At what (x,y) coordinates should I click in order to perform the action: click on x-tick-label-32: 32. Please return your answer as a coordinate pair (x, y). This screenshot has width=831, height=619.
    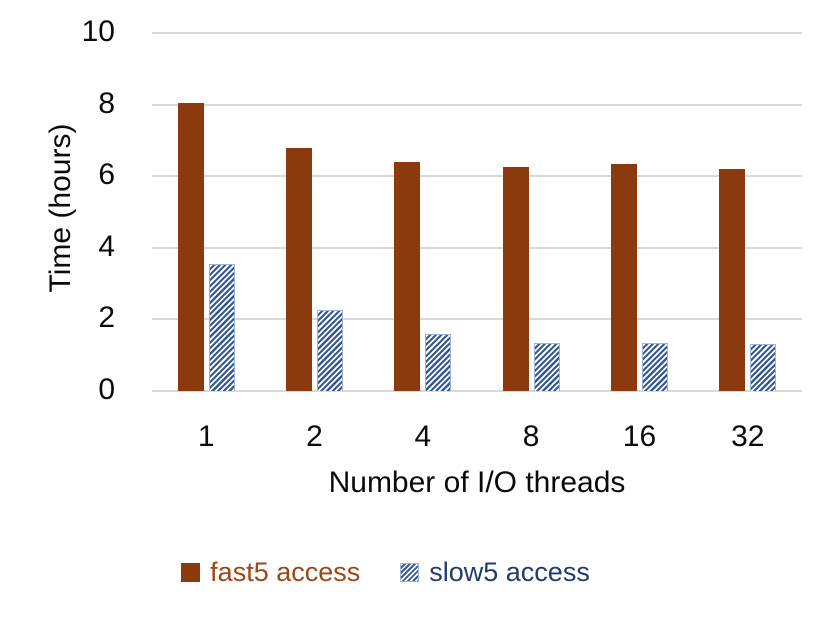
    Looking at the image, I should click on (748, 436).